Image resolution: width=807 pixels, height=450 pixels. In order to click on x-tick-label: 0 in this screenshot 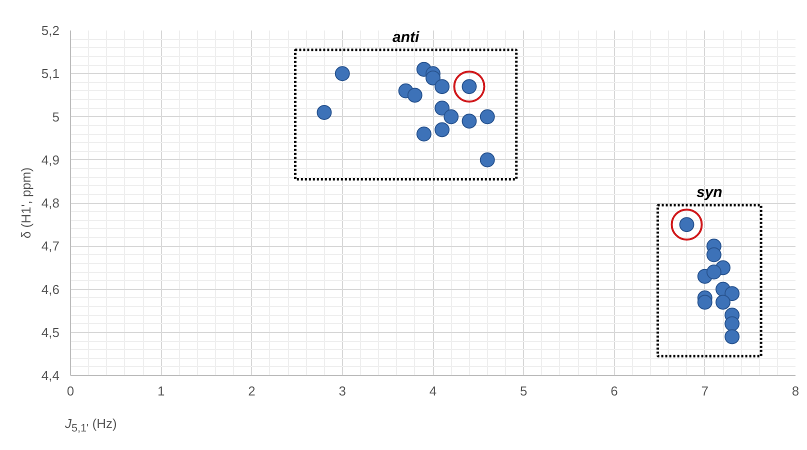, I will do `click(70, 391)`.